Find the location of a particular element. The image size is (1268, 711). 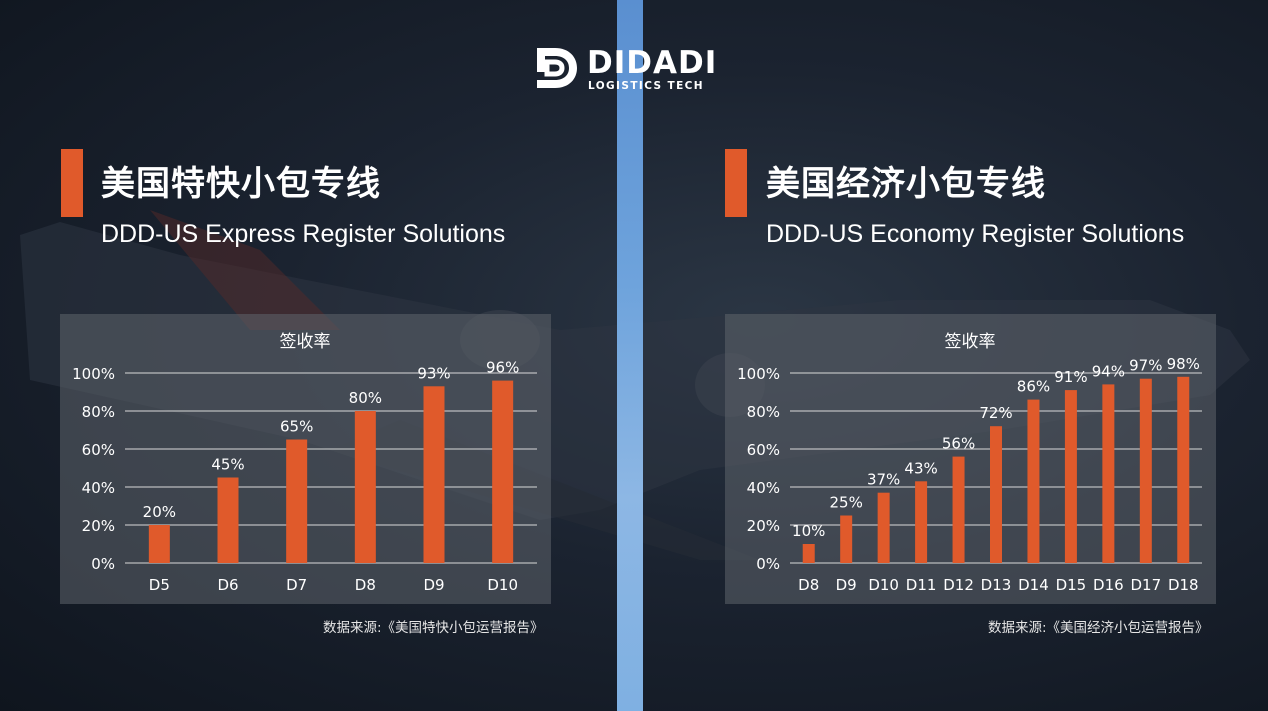

data-label: 94% is located at coordinates (1108, 371).